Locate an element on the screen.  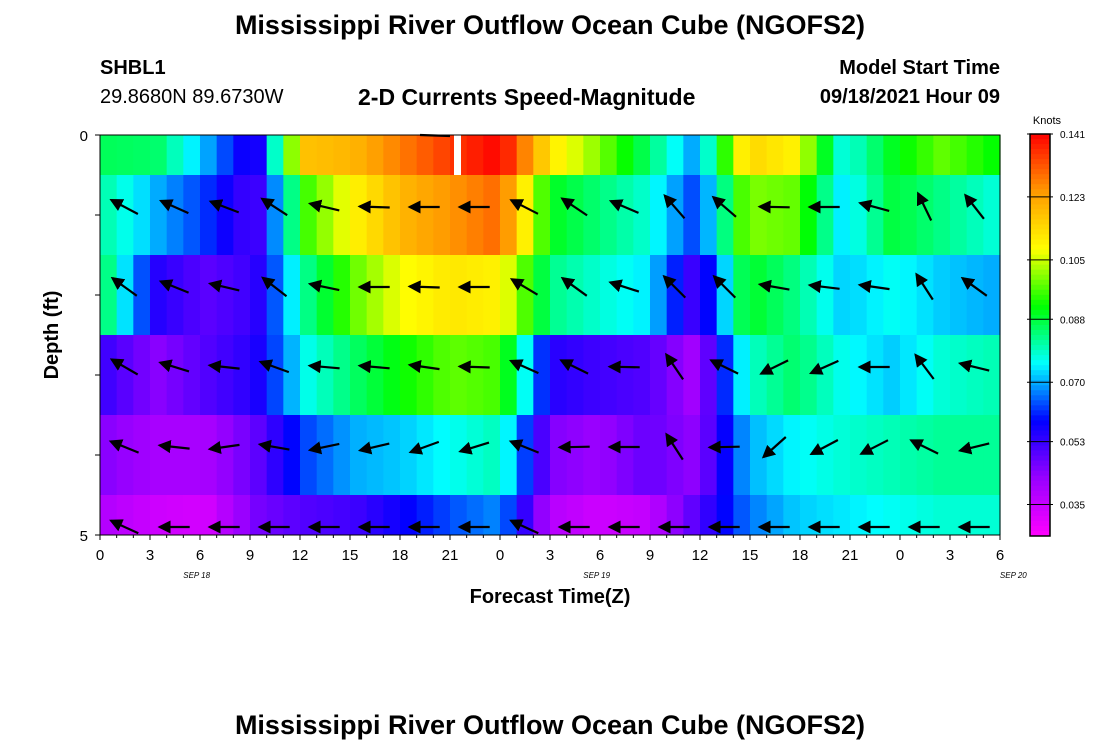
x-tick-label: 9 is located at coordinates (650, 555).